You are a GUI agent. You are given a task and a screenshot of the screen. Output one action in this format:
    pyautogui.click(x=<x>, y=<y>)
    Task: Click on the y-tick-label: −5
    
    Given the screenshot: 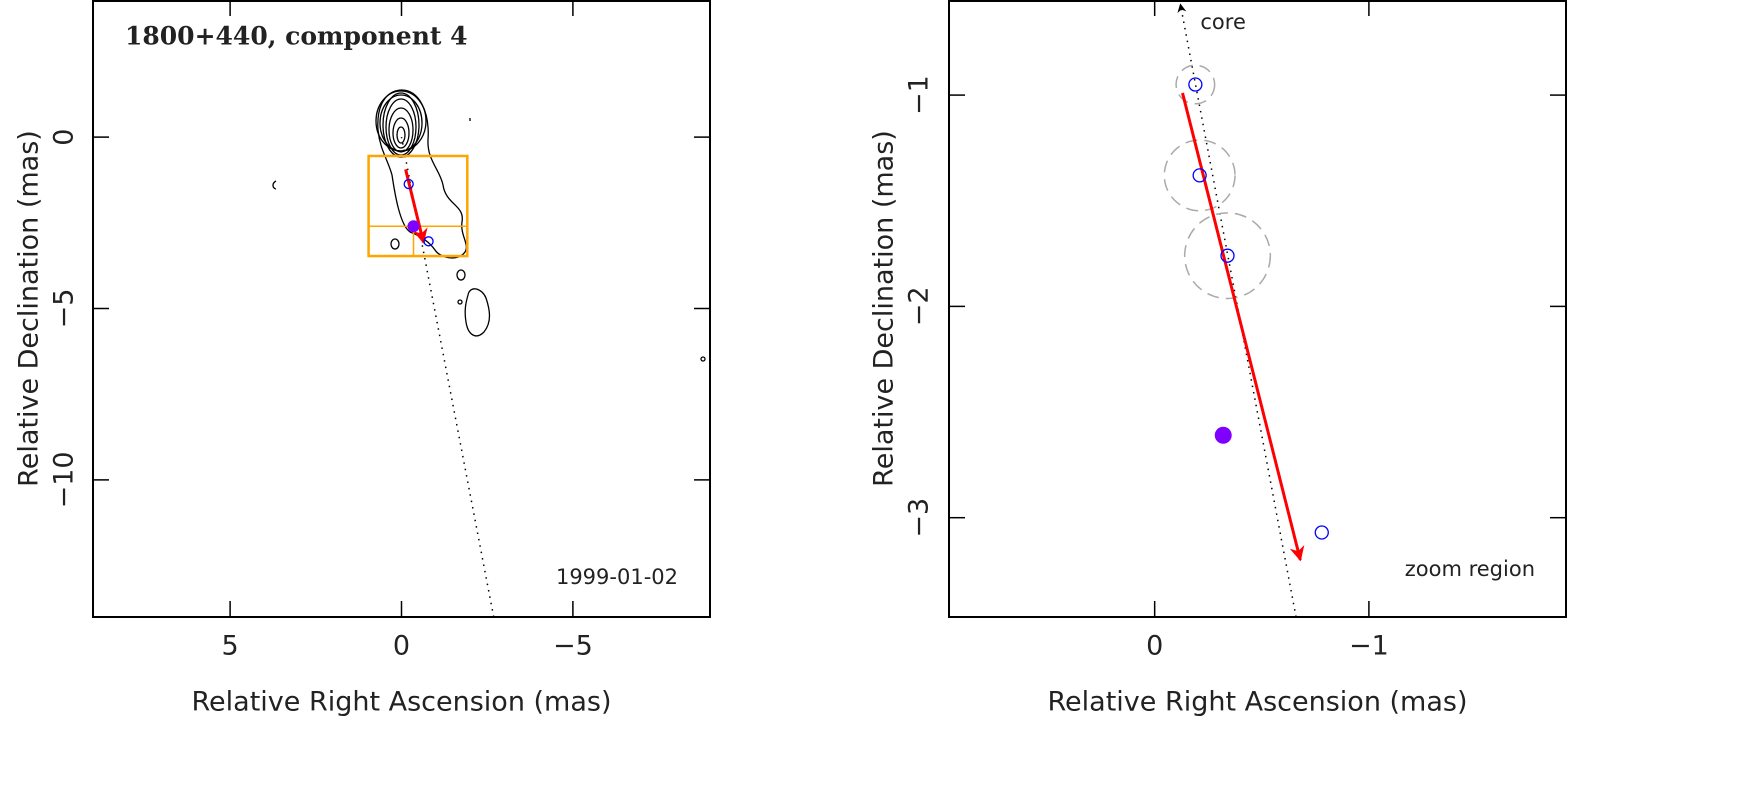 What is the action you would take?
    pyautogui.click(x=64, y=309)
    